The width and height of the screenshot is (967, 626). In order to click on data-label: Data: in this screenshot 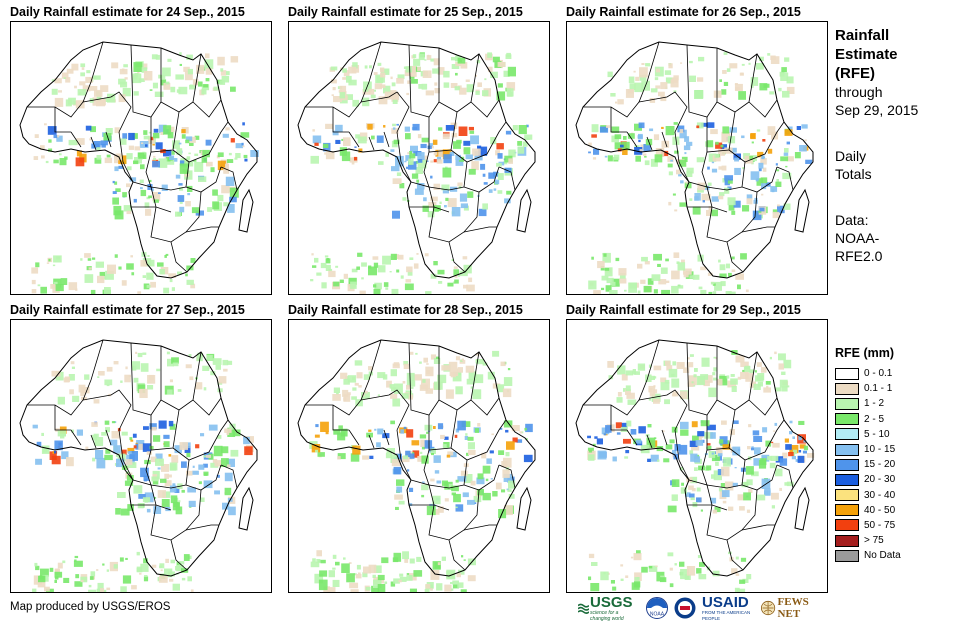, I will do `click(852, 220)`.